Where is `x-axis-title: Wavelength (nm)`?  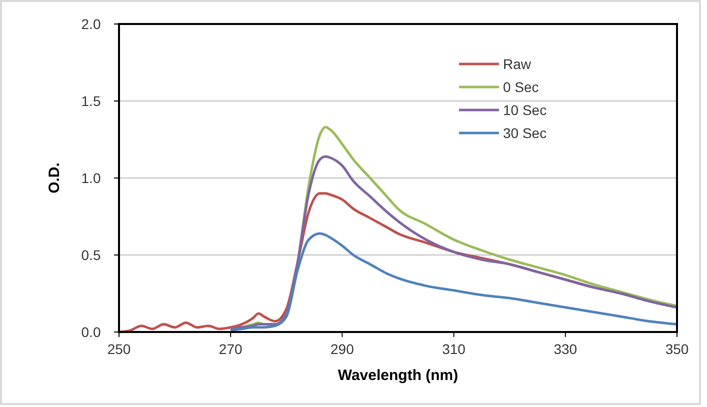
x-axis-title: Wavelength (nm) is located at coordinates (398, 375).